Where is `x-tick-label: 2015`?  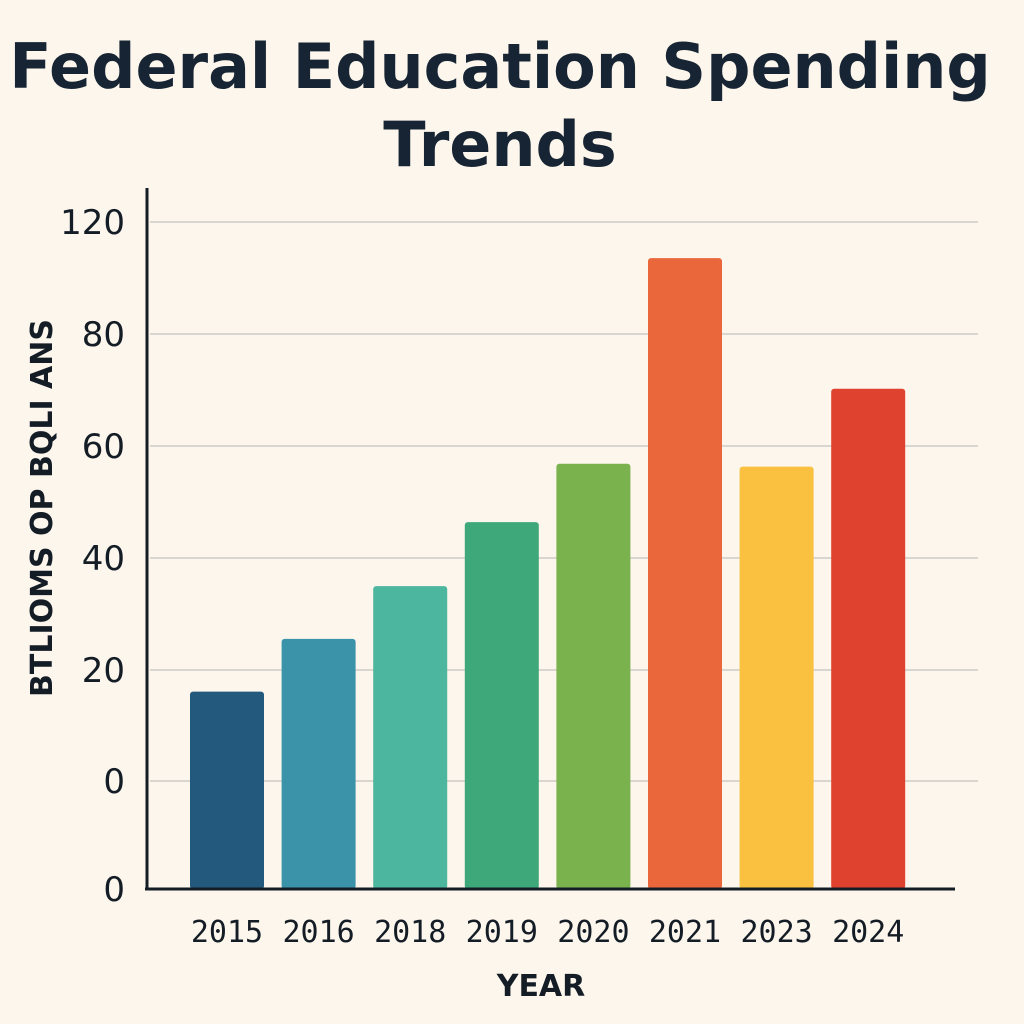 x-tick-label: 2015 is located at coordinates (227, 932).